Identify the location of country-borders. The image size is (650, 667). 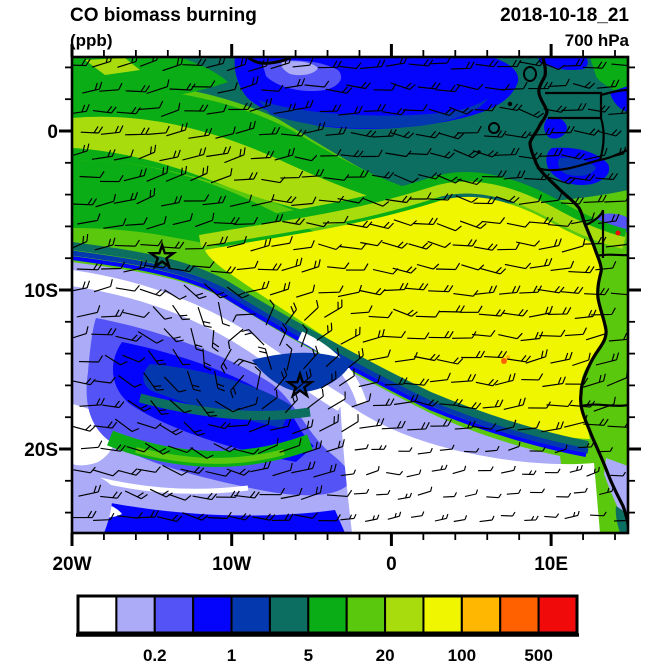
(582, 248).